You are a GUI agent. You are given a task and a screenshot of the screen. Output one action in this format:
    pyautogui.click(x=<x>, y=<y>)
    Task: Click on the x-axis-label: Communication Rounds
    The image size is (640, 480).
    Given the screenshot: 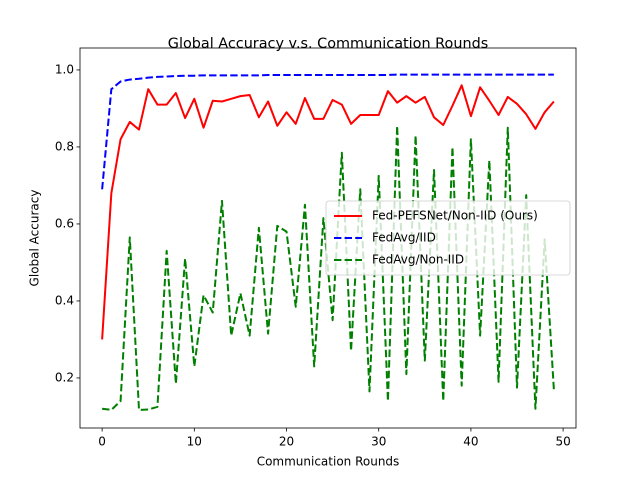 What is the action you would take?
    pyautogui.click(x=328, y=462)
    